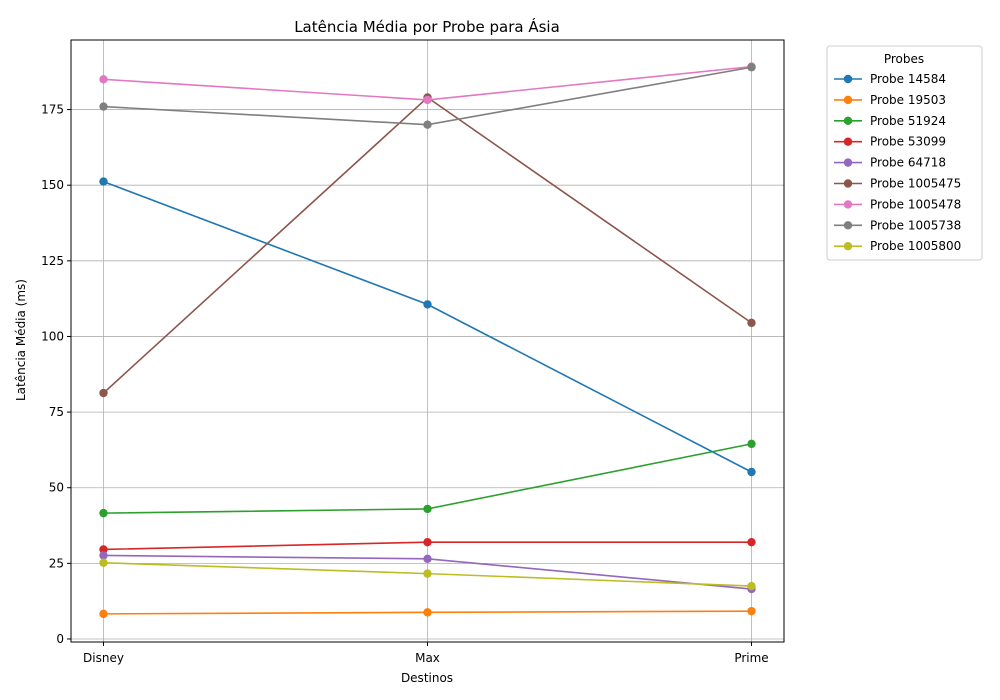 This screenshot has height=700, width=1000. I want to click on y-tick-label: 75, so click(56, 412).